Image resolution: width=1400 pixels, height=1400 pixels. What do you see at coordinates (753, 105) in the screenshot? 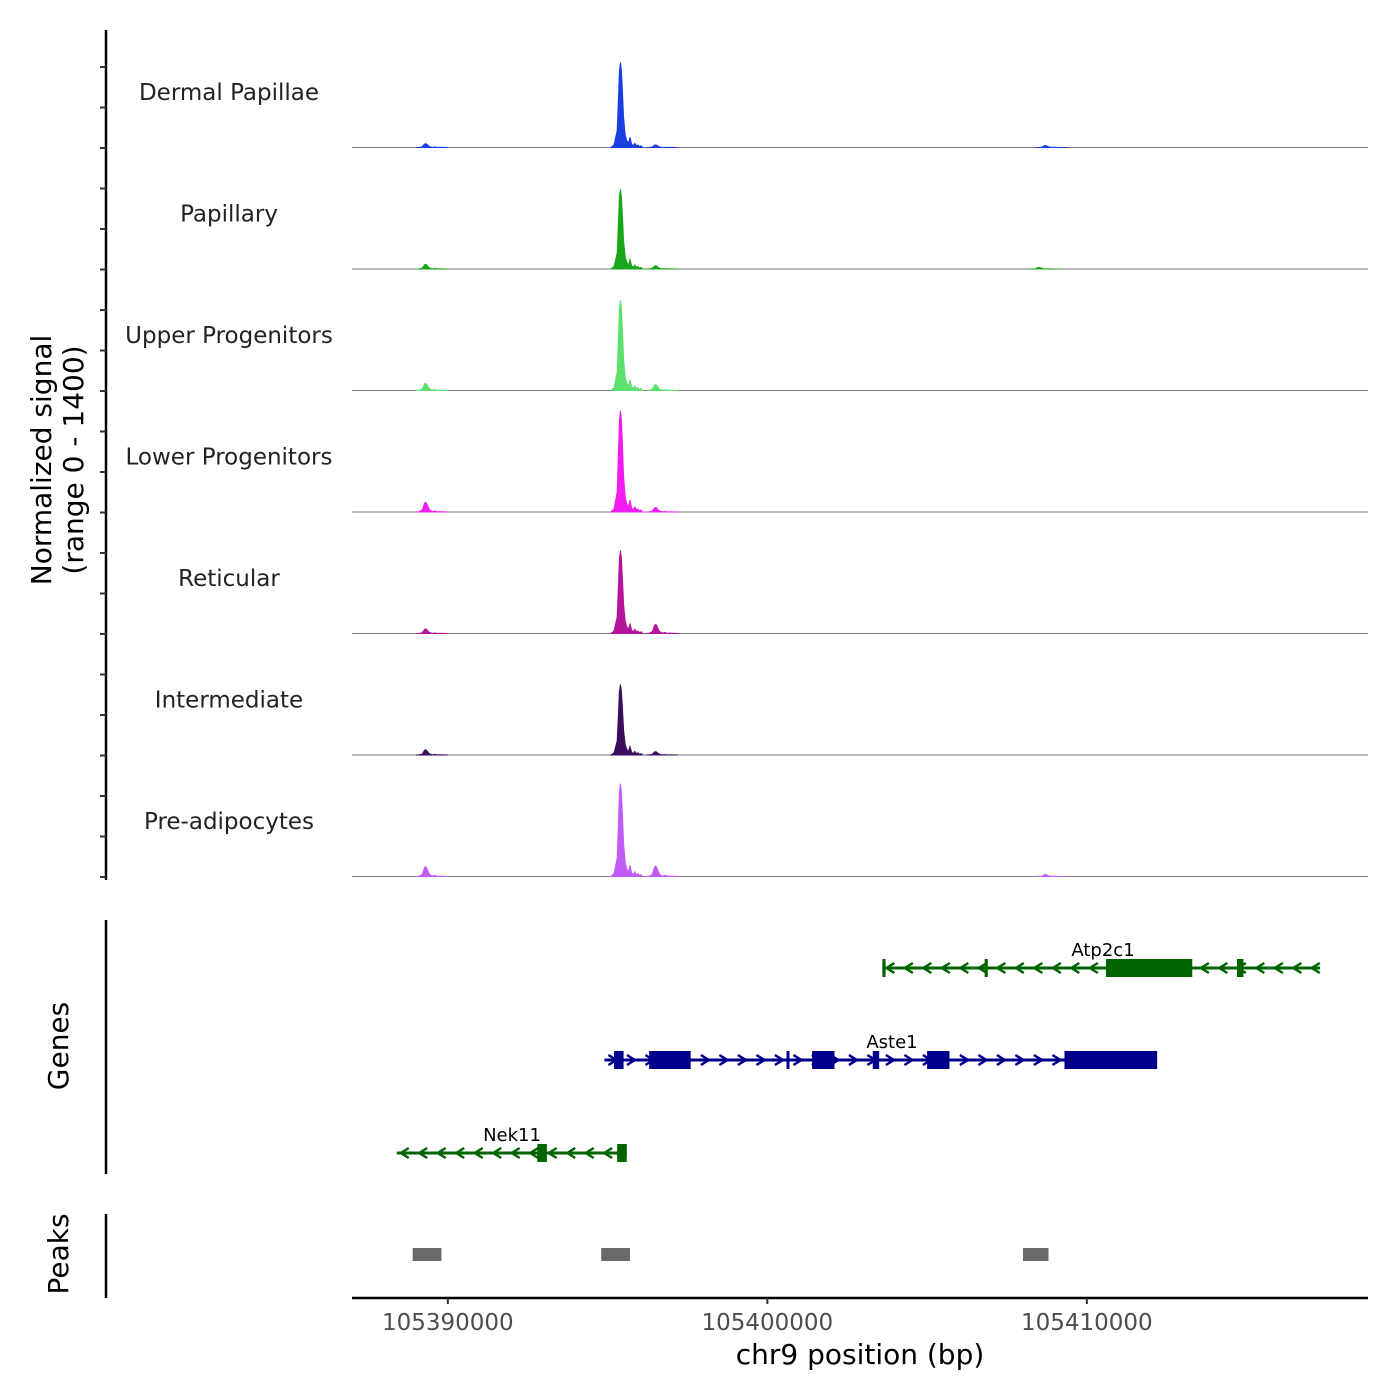
I see `track-dermal-papillae: Dermal Papillae` at bounding box center [753, 105].